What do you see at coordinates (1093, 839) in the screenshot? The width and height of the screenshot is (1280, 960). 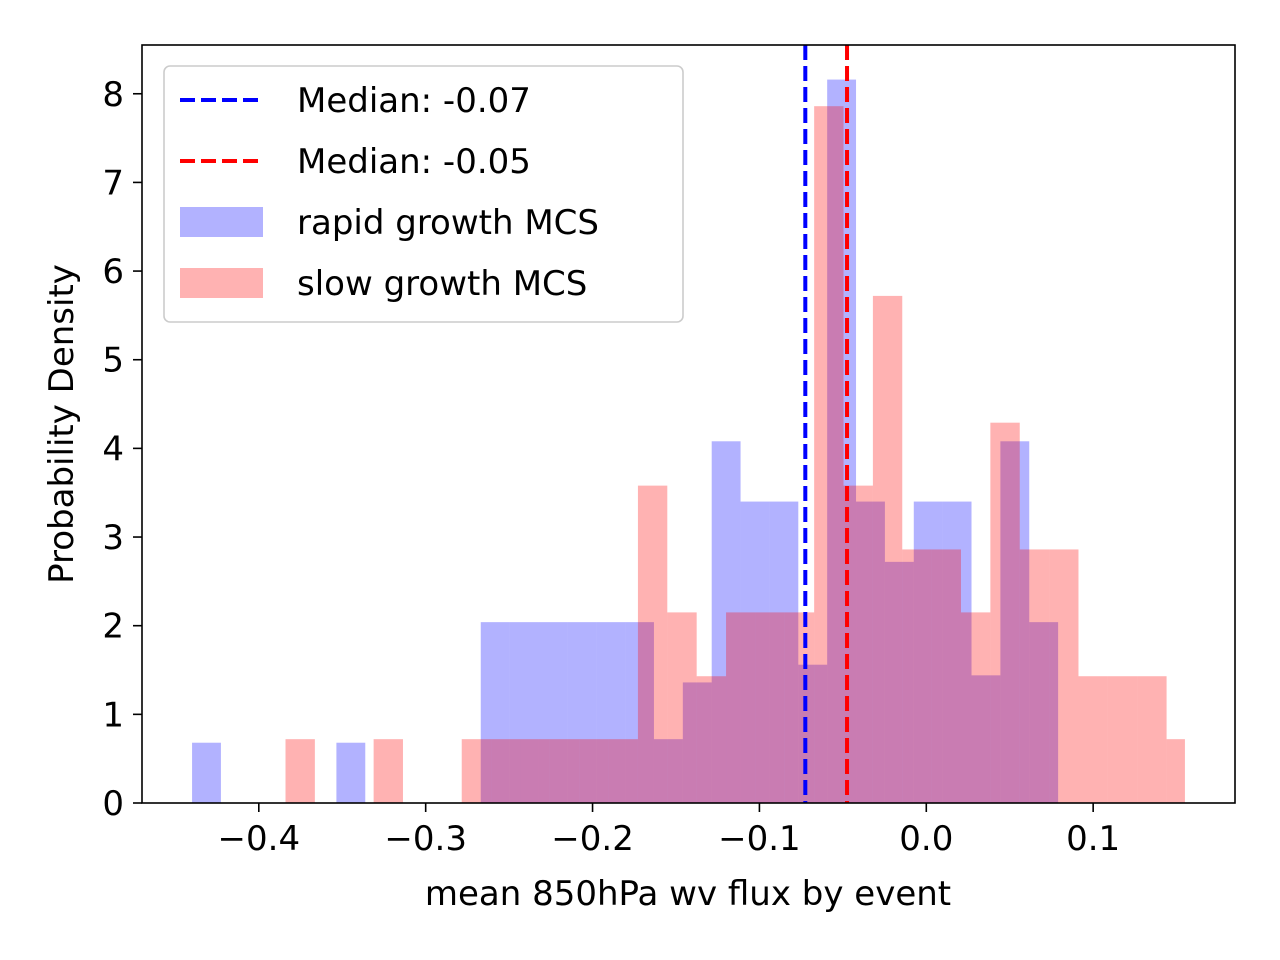 I see `x-tick-label: 0.1` at bounding box center [1093, 839].